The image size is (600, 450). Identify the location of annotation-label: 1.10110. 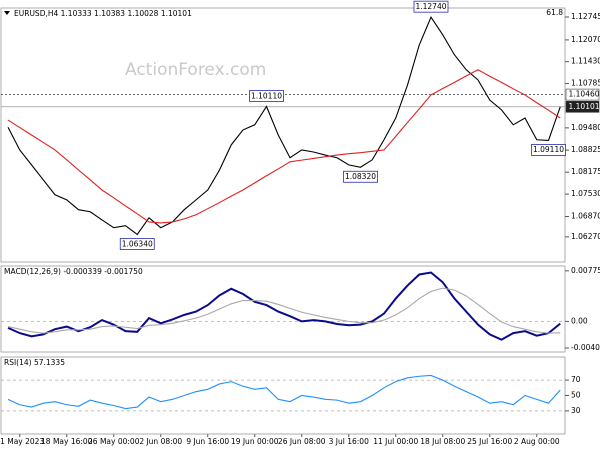
(266, 95).